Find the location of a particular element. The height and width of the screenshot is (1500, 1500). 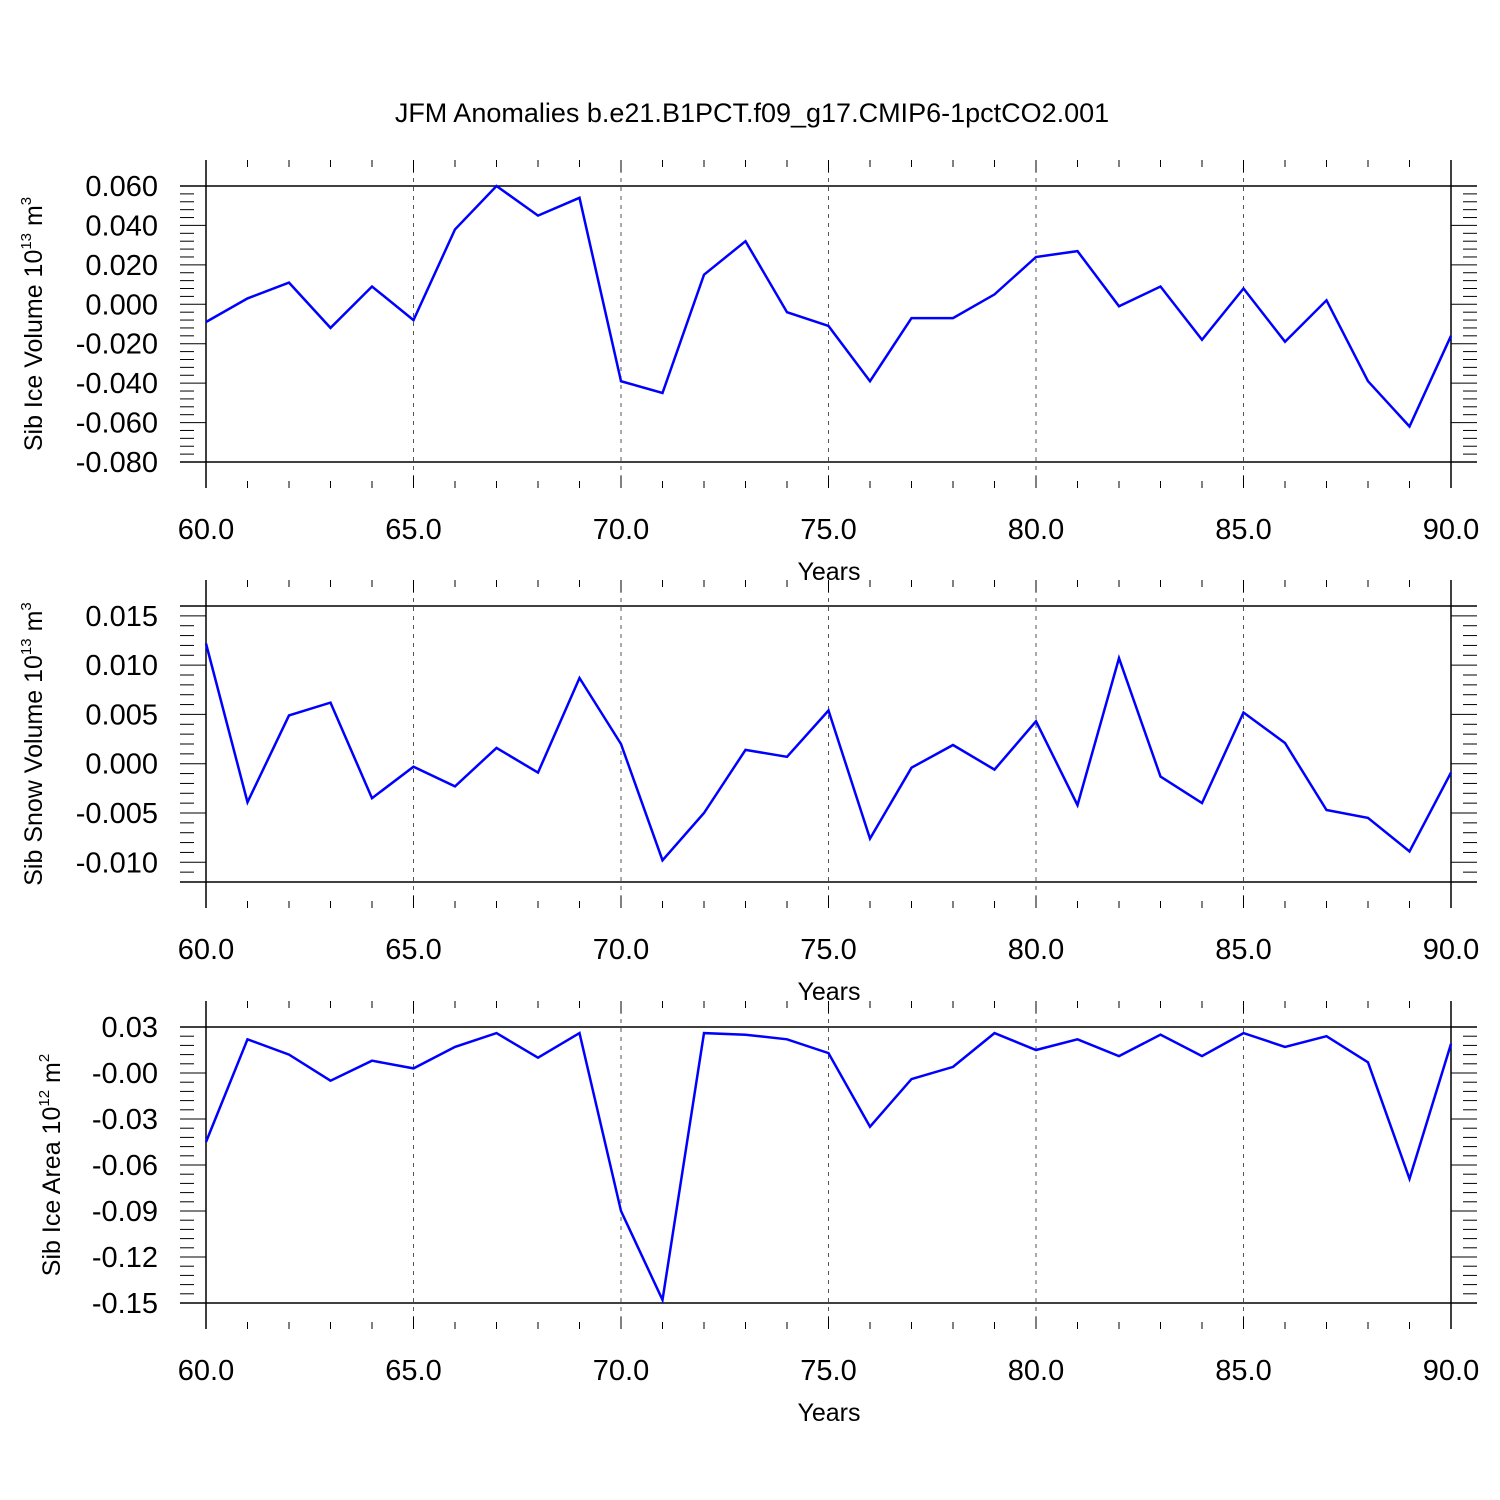

y-tick-label: -0.080 is located at coordinates (117, 463).